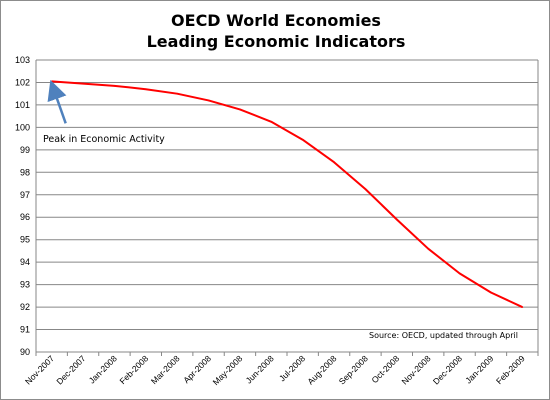 This screenshot has width=550, height=400. I want to click on x-tick-label: Mar-2008, so click(165, 369).